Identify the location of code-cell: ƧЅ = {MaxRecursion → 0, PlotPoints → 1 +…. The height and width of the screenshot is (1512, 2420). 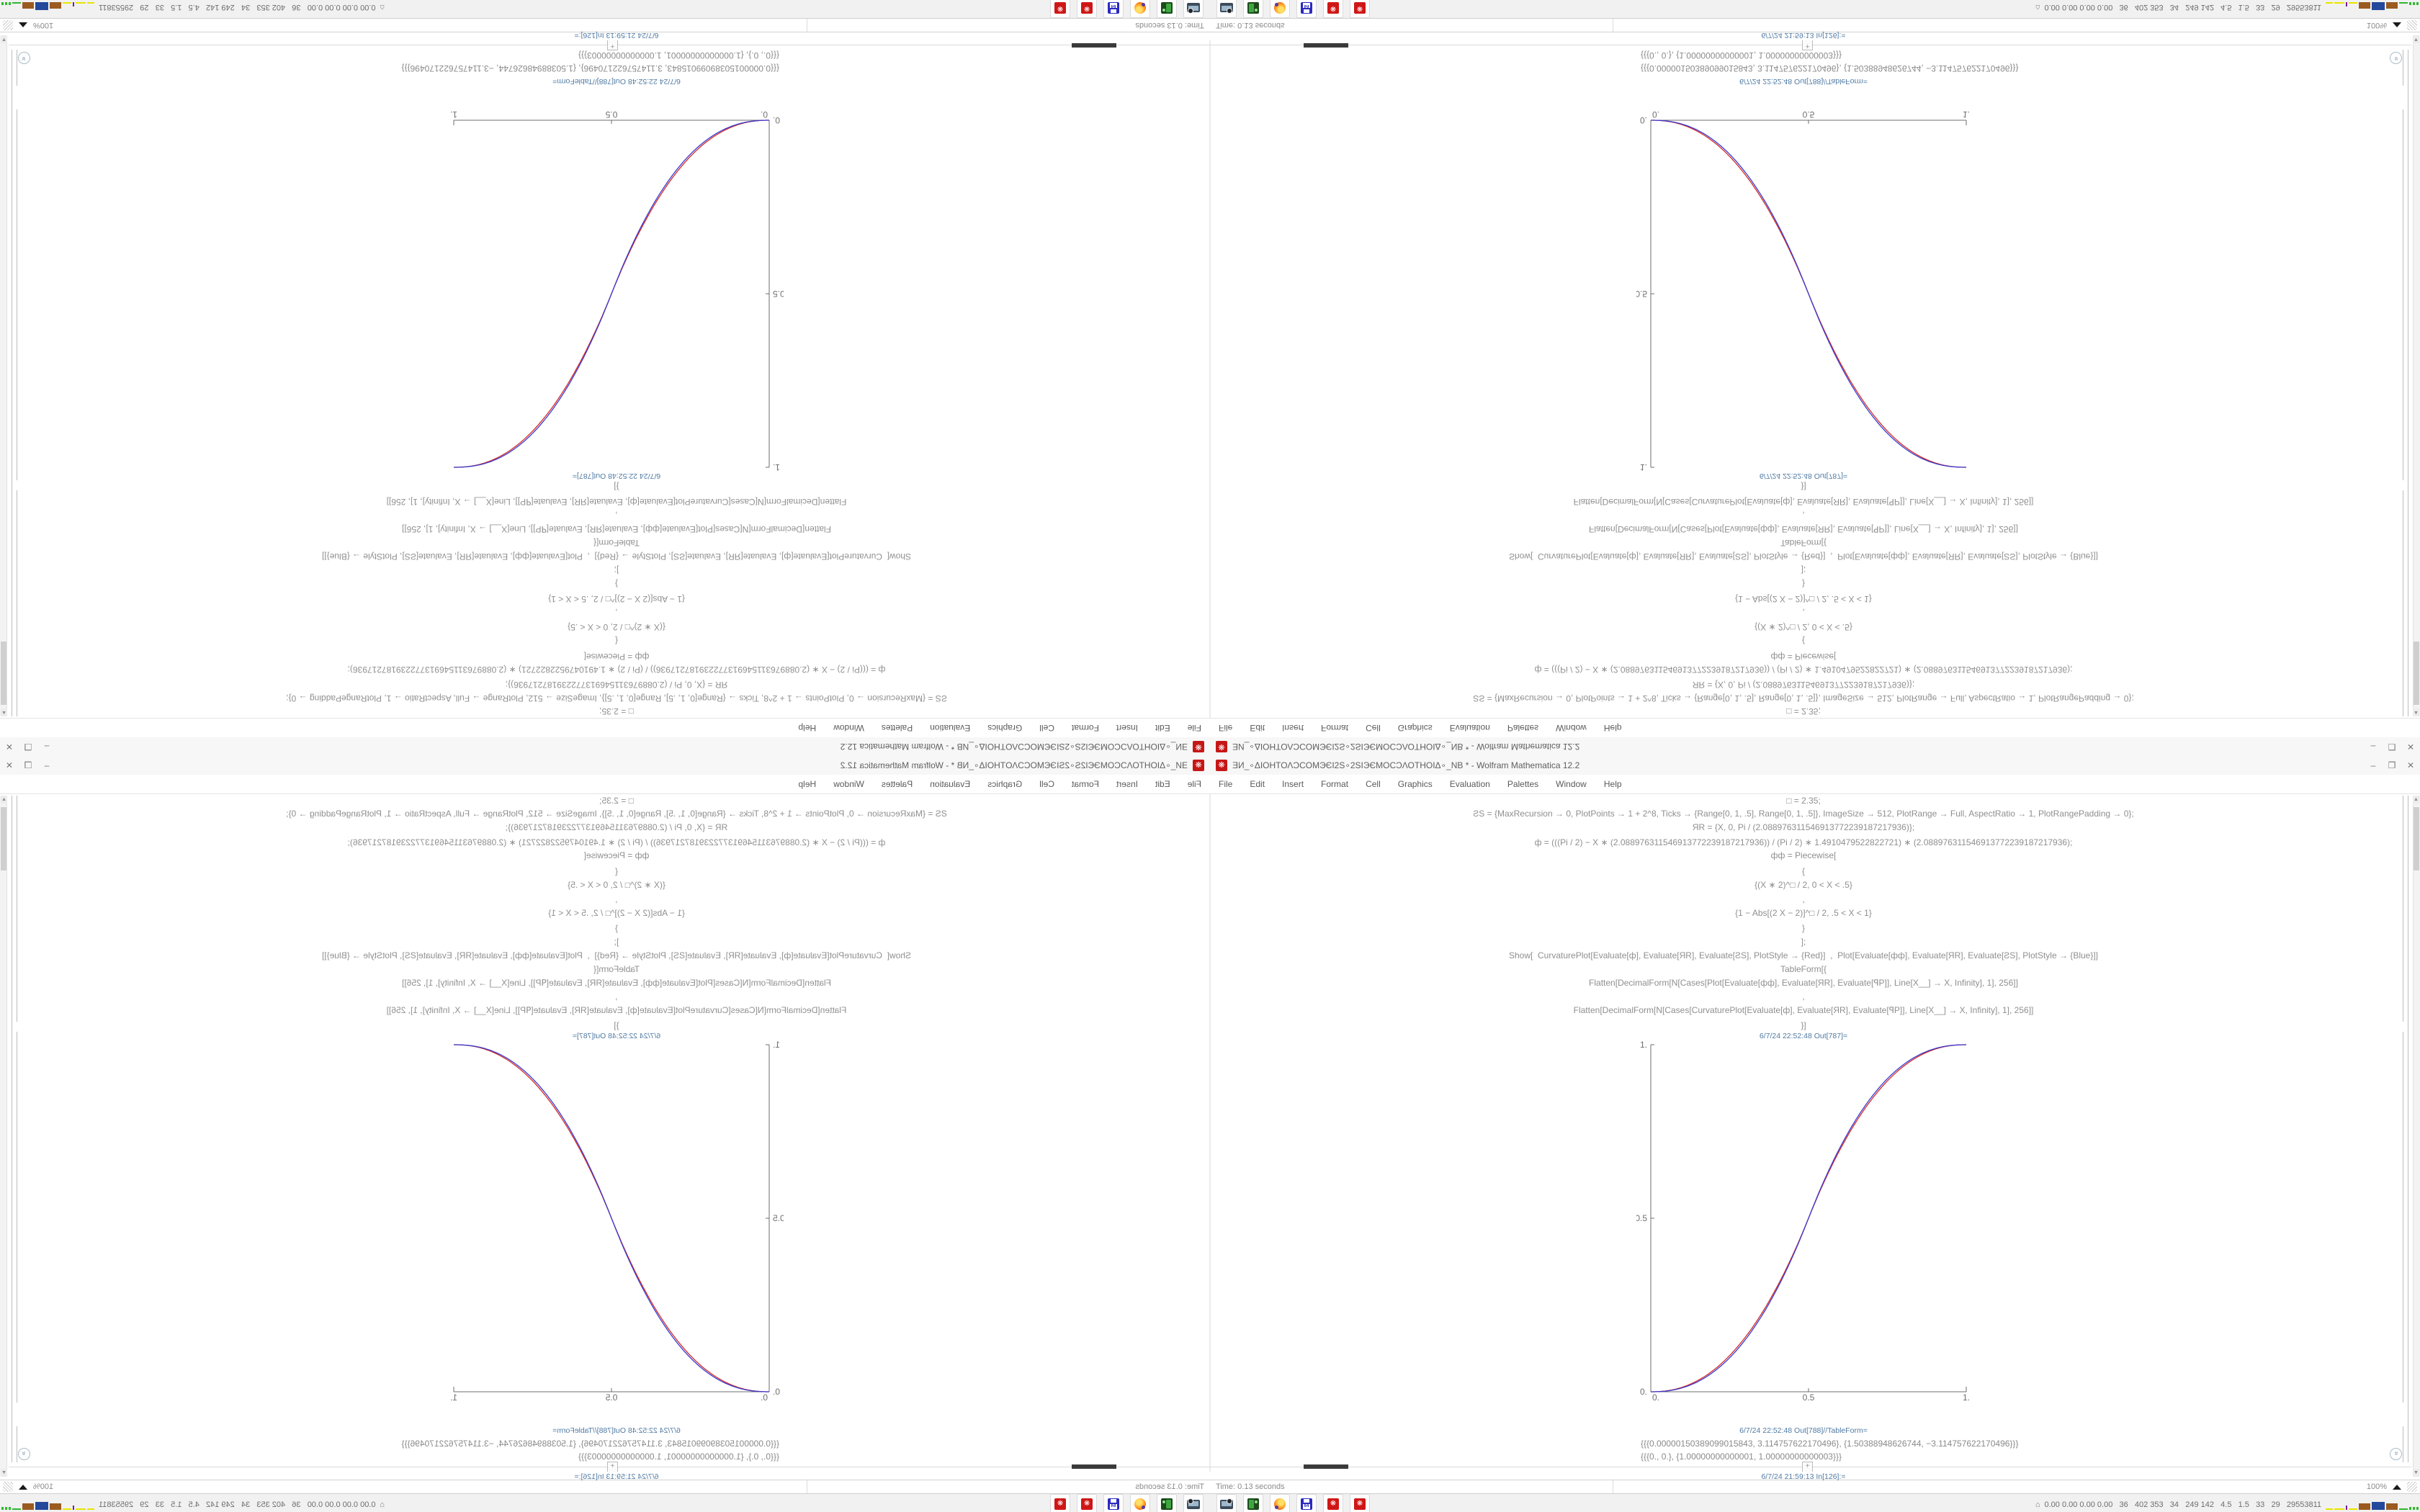
(1804, 698).